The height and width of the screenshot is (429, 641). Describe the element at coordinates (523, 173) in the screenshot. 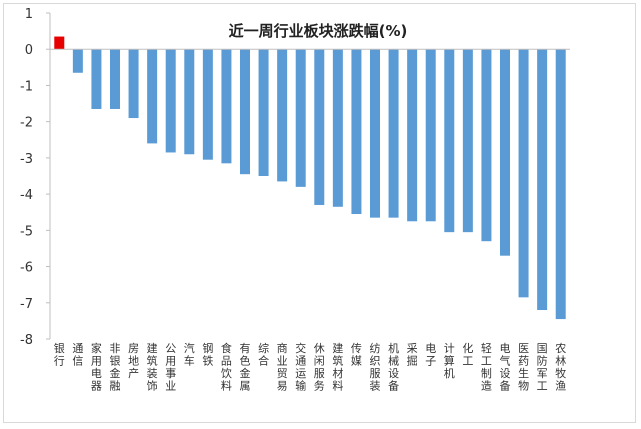

I see `bar-医药生物` at that location.